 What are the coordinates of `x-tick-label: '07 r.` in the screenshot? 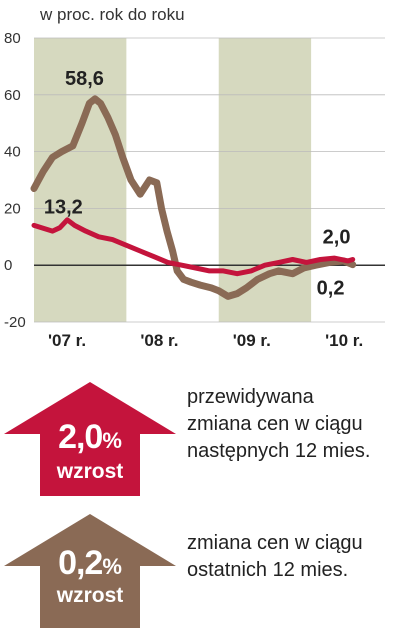 It's located at (67, 340).